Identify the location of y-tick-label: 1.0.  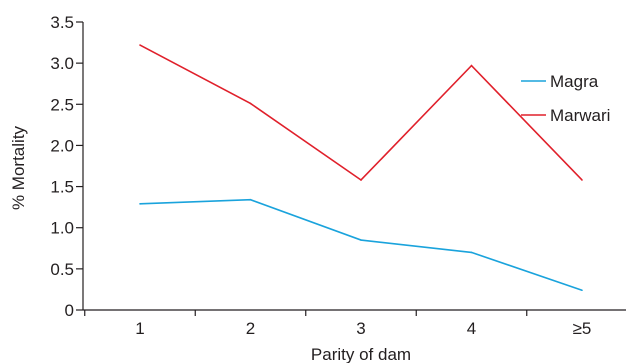
(62, 228).